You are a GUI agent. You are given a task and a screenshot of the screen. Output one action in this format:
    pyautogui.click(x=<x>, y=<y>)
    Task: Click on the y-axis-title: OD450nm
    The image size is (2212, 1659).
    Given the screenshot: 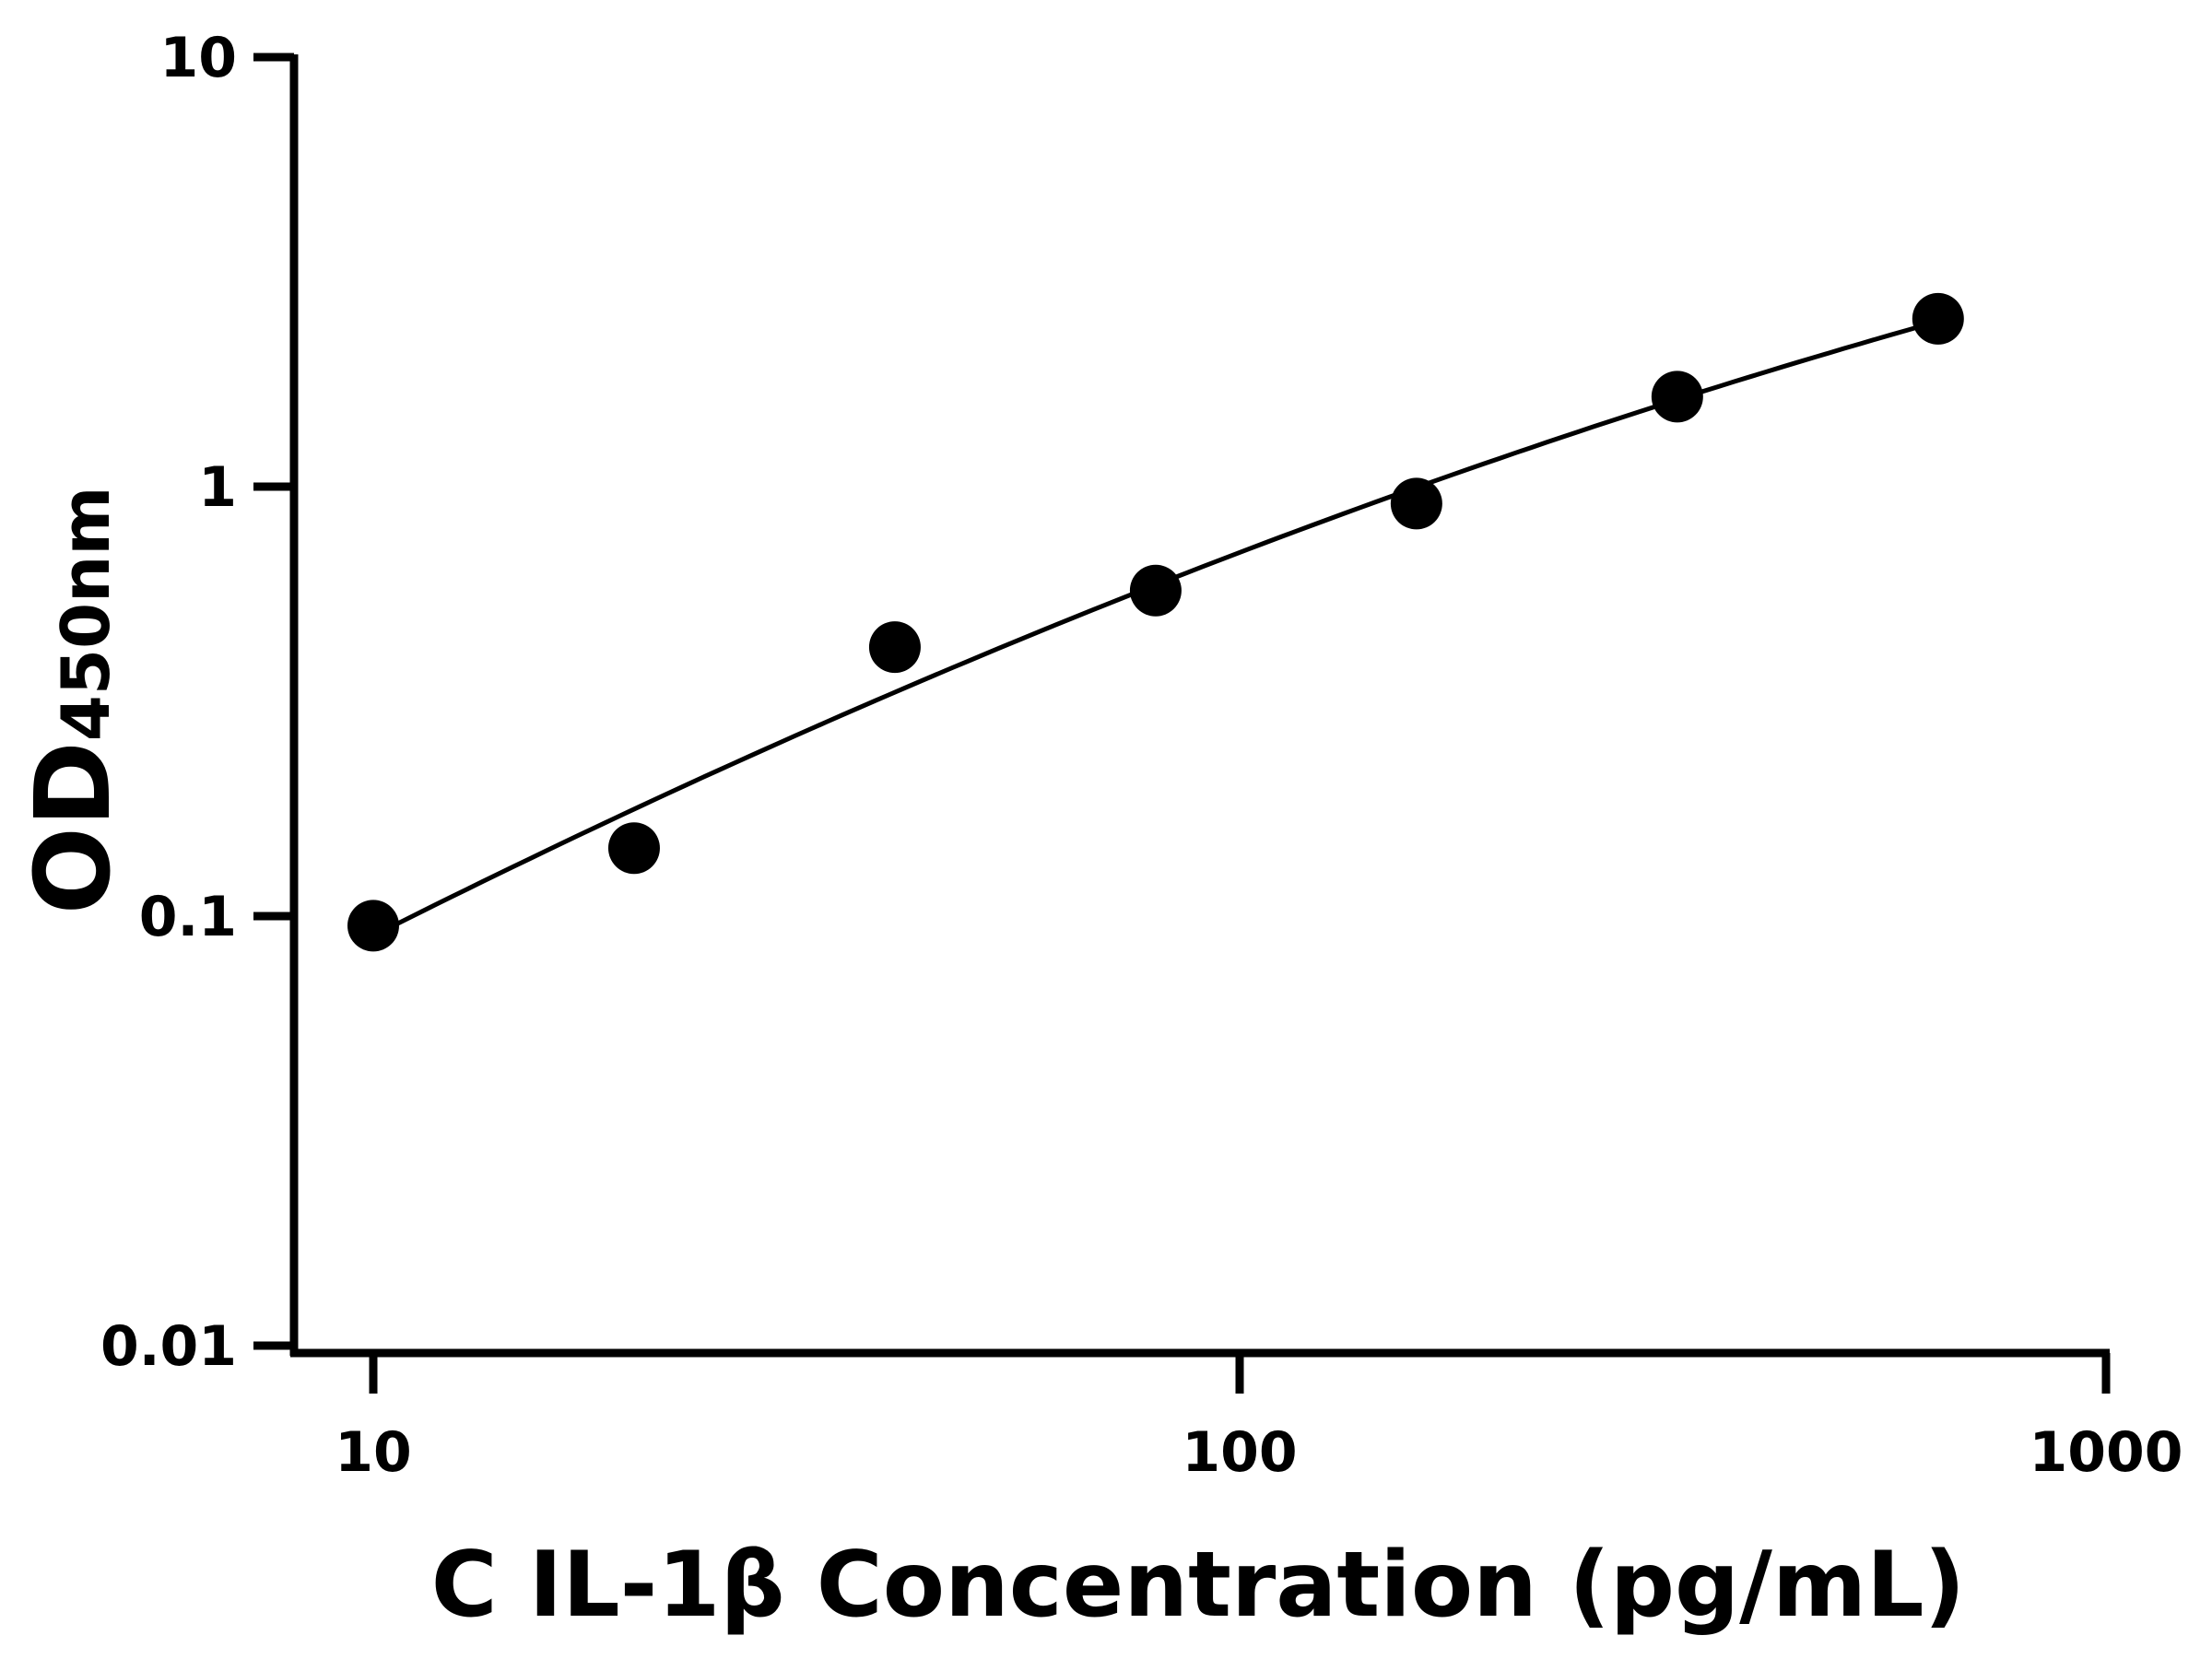 What is the action you would take?
    pyautogui.click(x=74, y=701)
    